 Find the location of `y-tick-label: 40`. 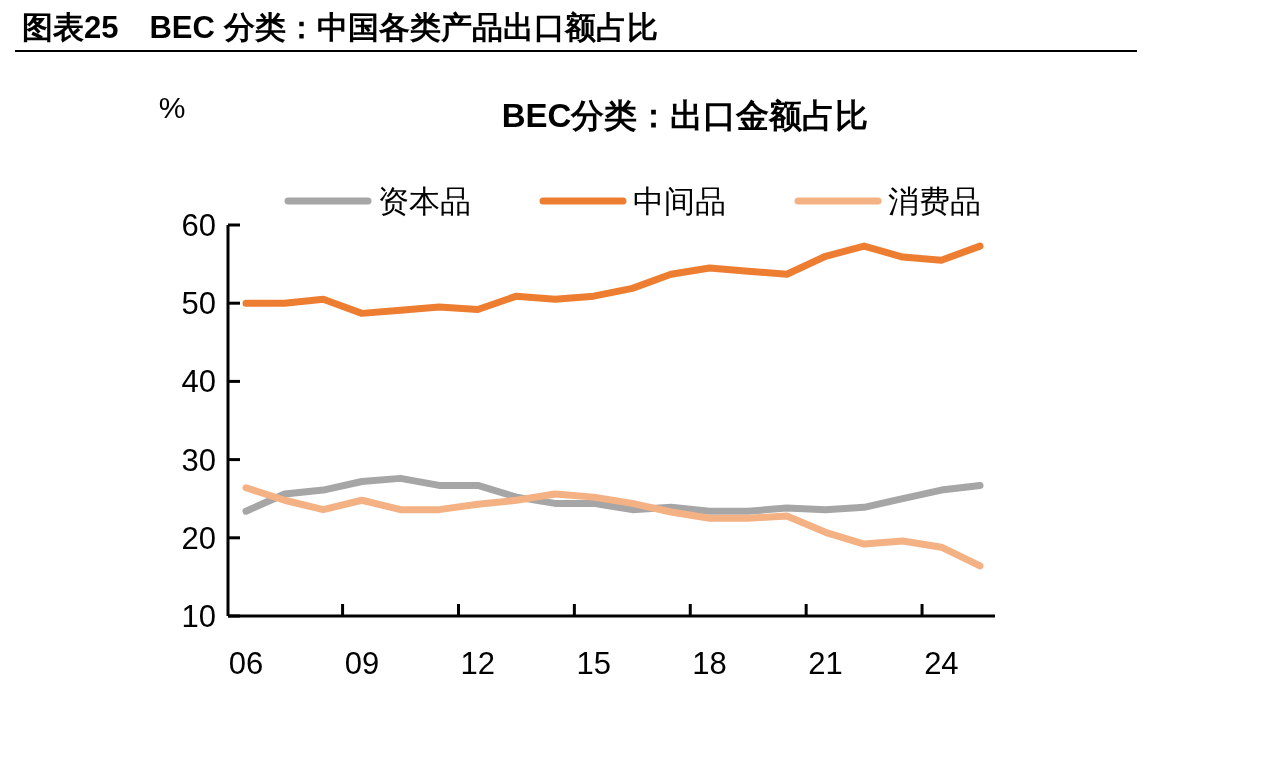

y-tick-label: 40 is located at coordinates (198, 382).